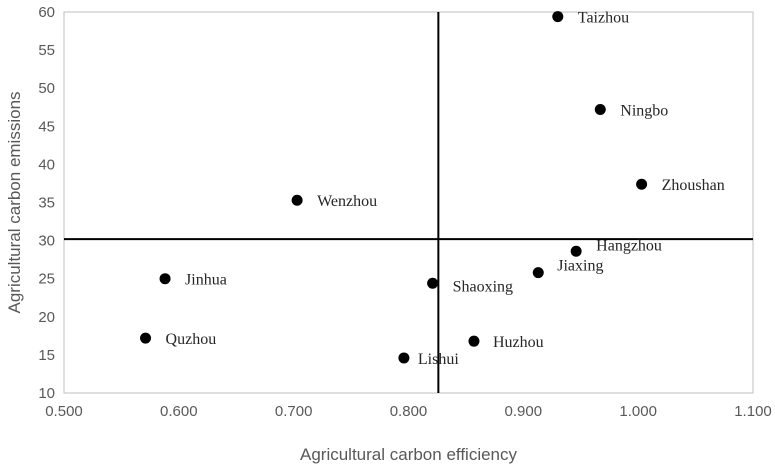  I want to click on y-tick-label: 45, so click(46, 126).